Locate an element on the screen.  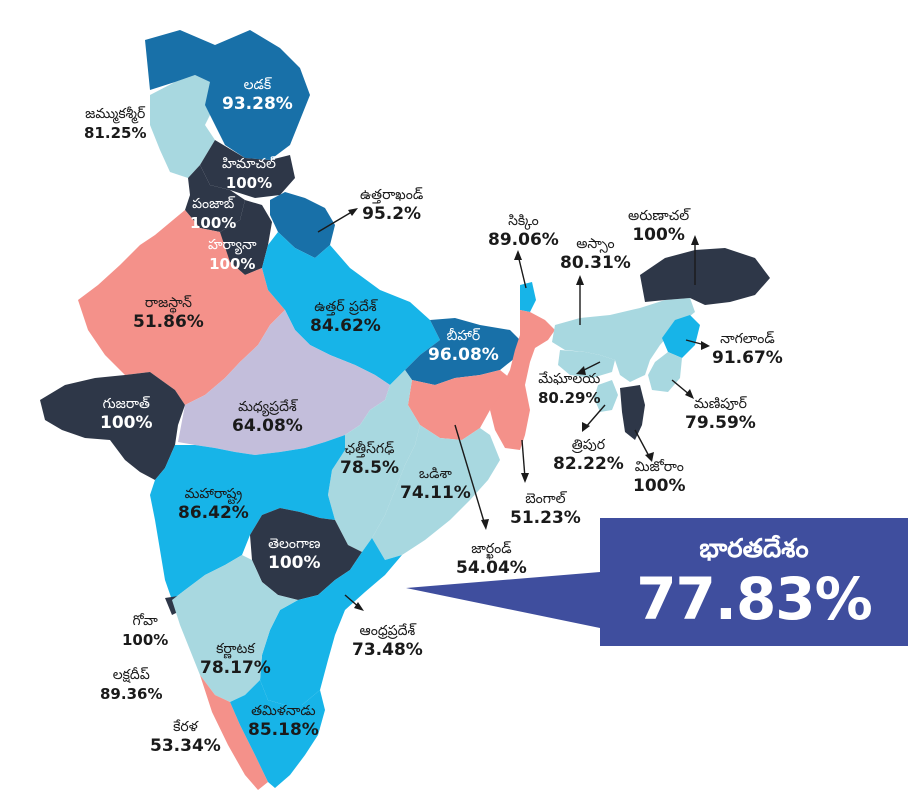
mp-value: 64.08% is located at coordinates (267, 426).